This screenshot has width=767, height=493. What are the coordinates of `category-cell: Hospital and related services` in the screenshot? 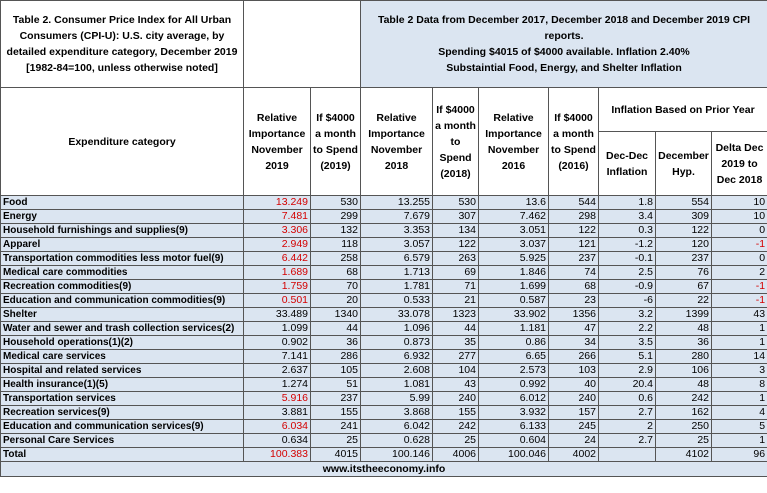 It's located at (122, 370).